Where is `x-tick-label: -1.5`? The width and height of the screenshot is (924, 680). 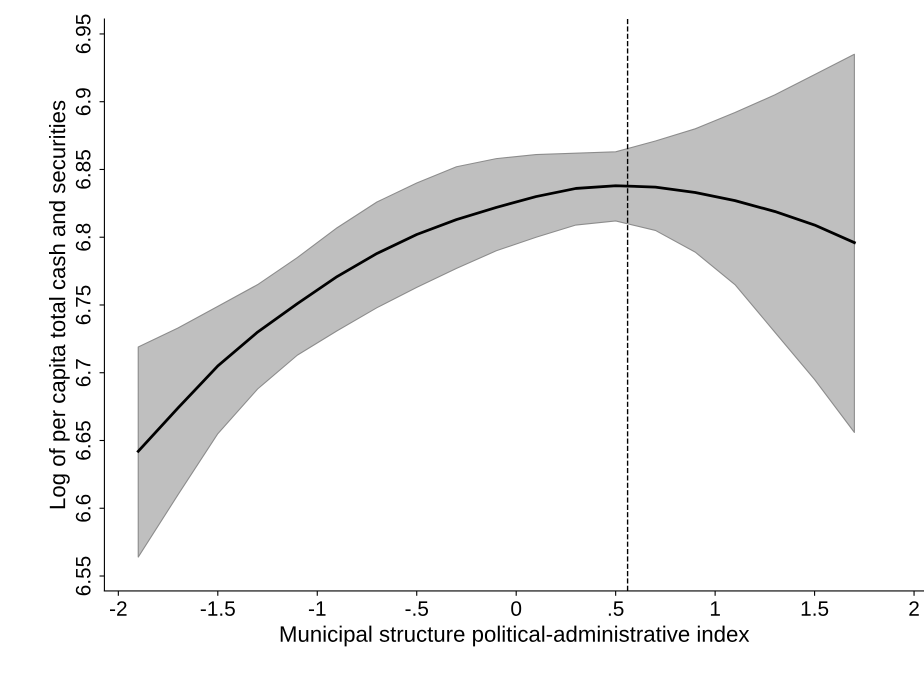
x-tick-label: -1.5 is located at coordinates (217, 608).